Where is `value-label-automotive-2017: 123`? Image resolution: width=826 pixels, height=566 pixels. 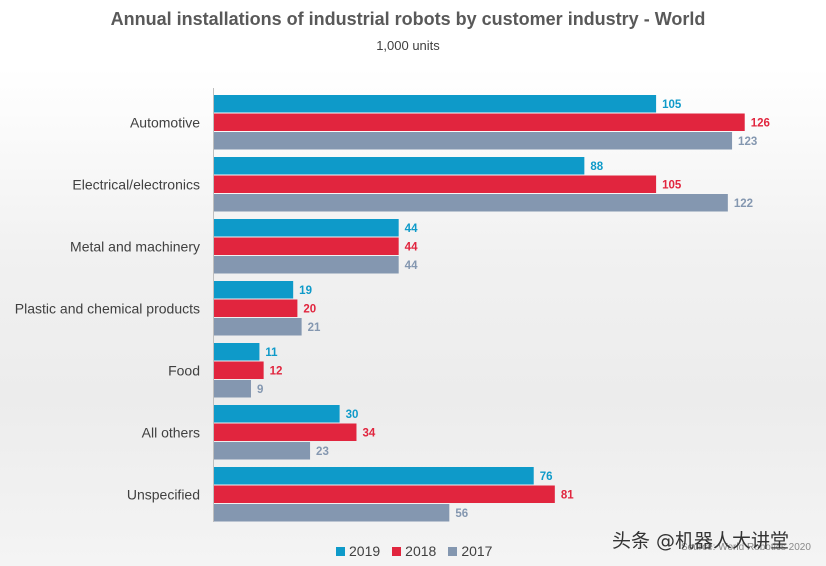
value-label-automotive-2017: 123 is located at coordinates (747, 142).